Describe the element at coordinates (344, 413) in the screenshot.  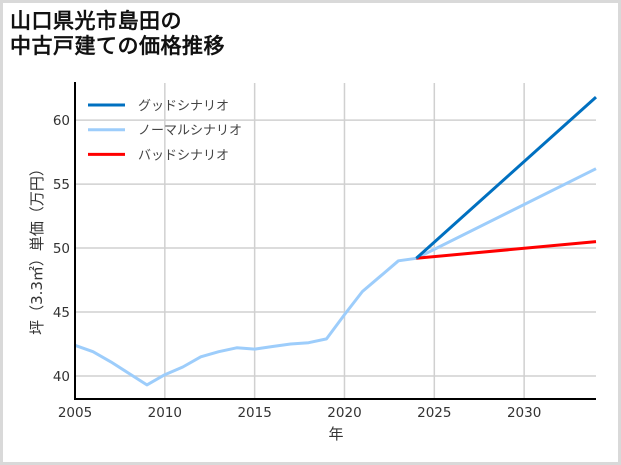
I see `x-tick-label: 2020` at that location.